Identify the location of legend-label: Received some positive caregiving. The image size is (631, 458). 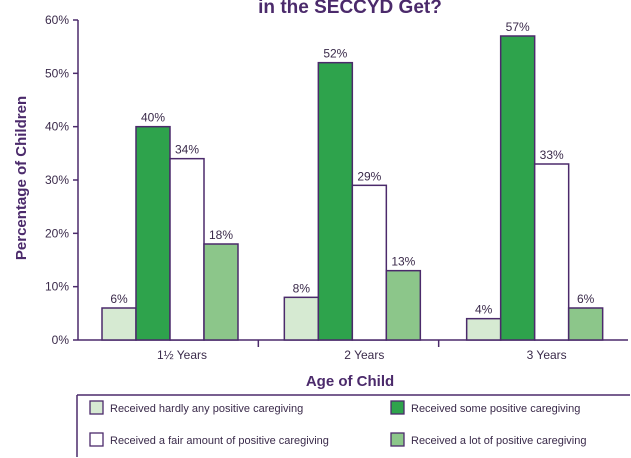
(495, 409).